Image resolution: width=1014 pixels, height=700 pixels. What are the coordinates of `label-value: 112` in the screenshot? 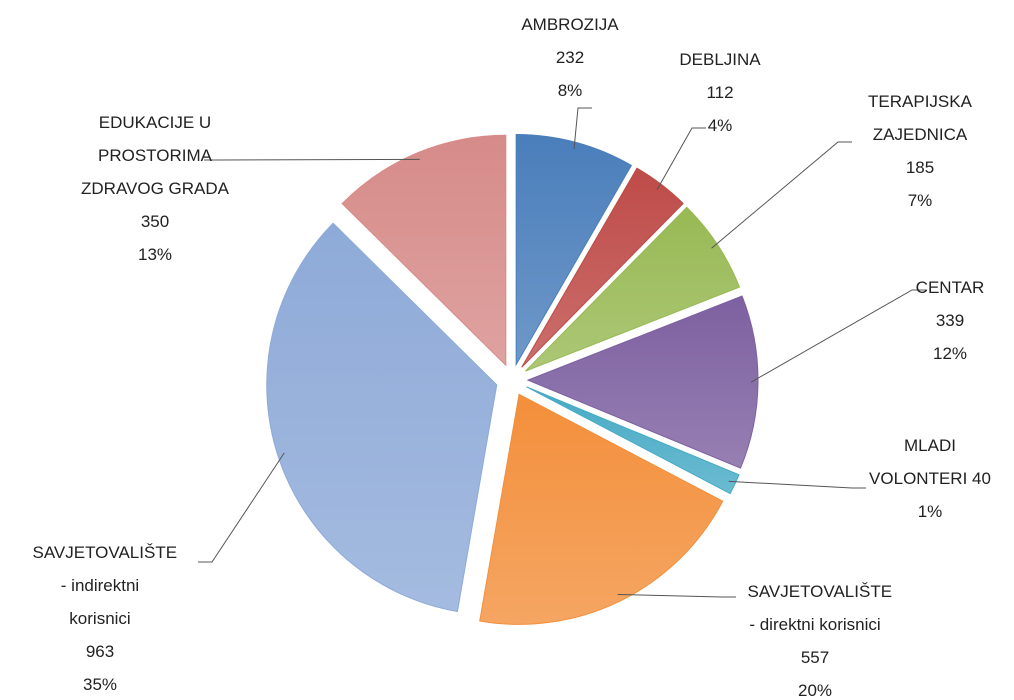 It's located at (720, 92).